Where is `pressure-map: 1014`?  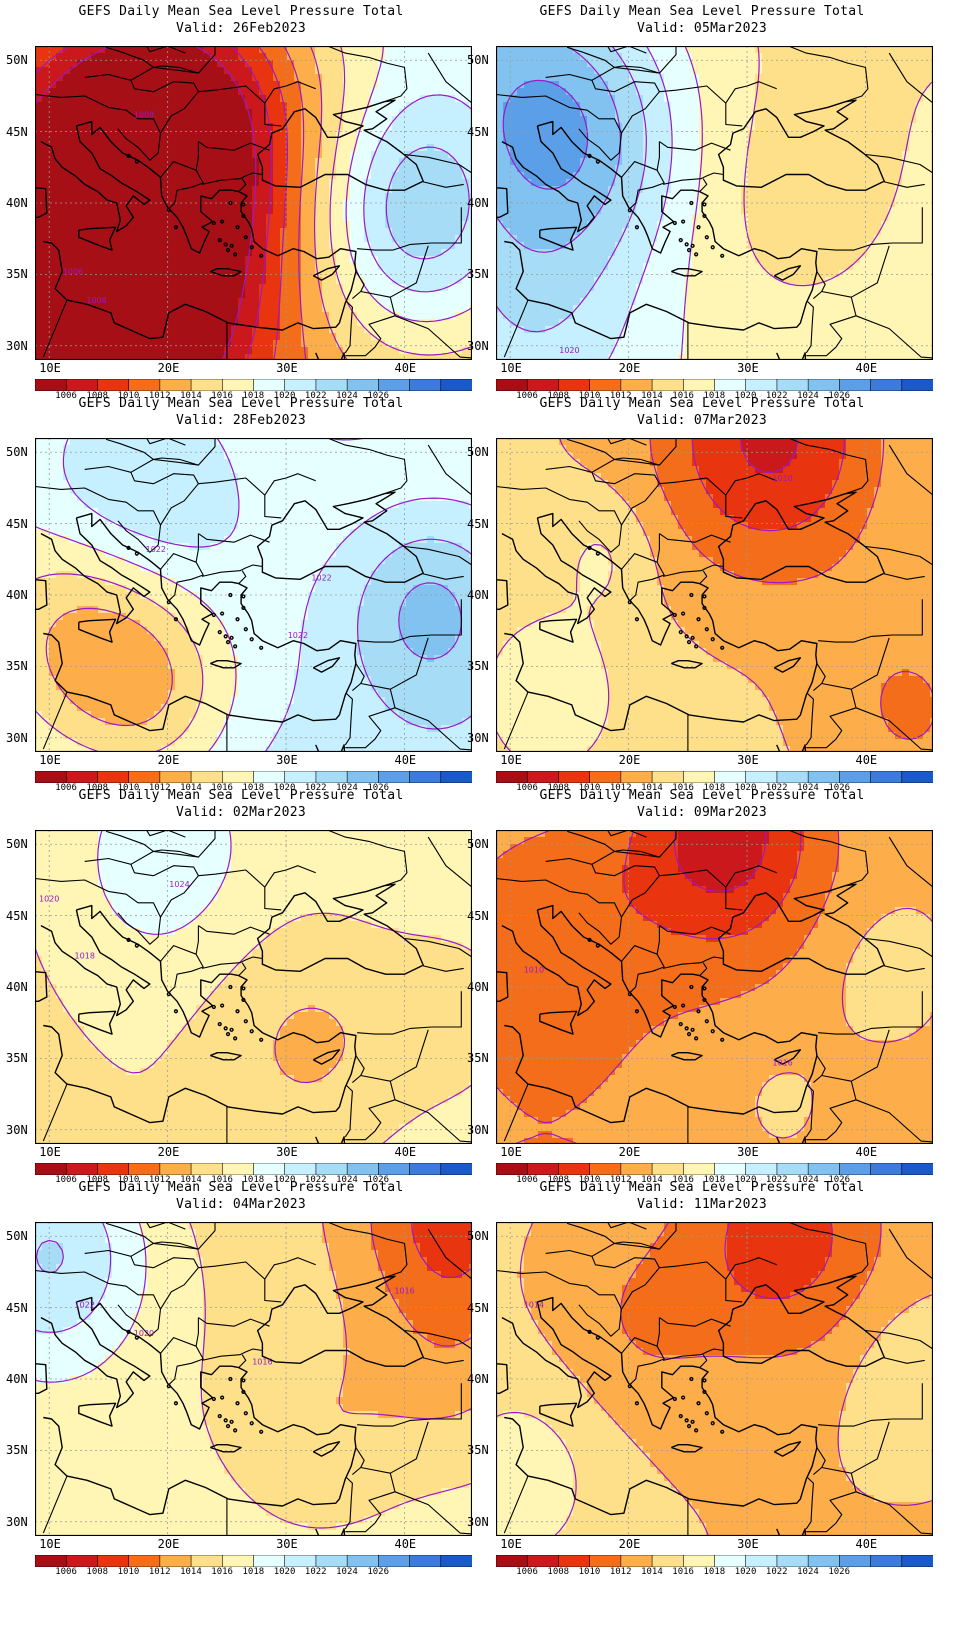
pressure-map: 1014 is located at coordinates (714, 1379).